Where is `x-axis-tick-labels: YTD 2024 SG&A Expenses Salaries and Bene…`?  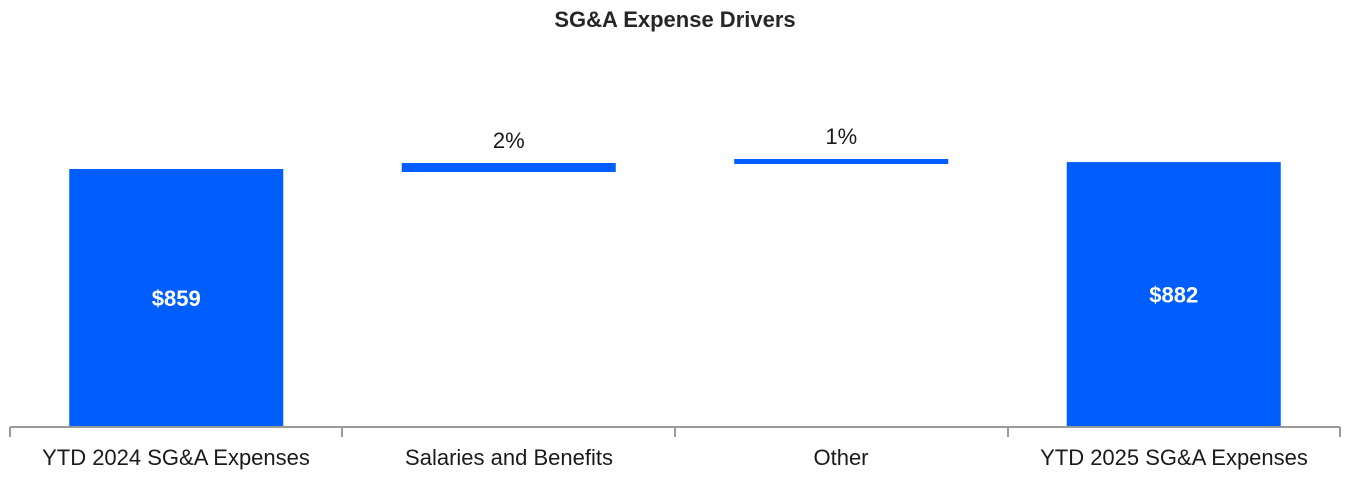
x-axis-tick-labels: YTD 2024 SG&A Expenses Salaries and Bene… is located at coordinates (675, 457).